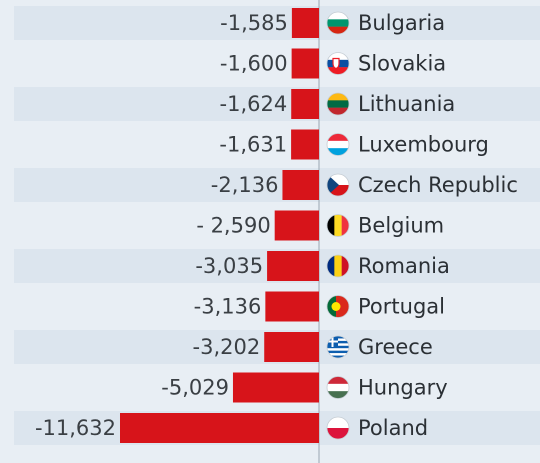 This screenshot has width=540, height=463. I want to click on slovakia-flag-icon, so click(338, 63).